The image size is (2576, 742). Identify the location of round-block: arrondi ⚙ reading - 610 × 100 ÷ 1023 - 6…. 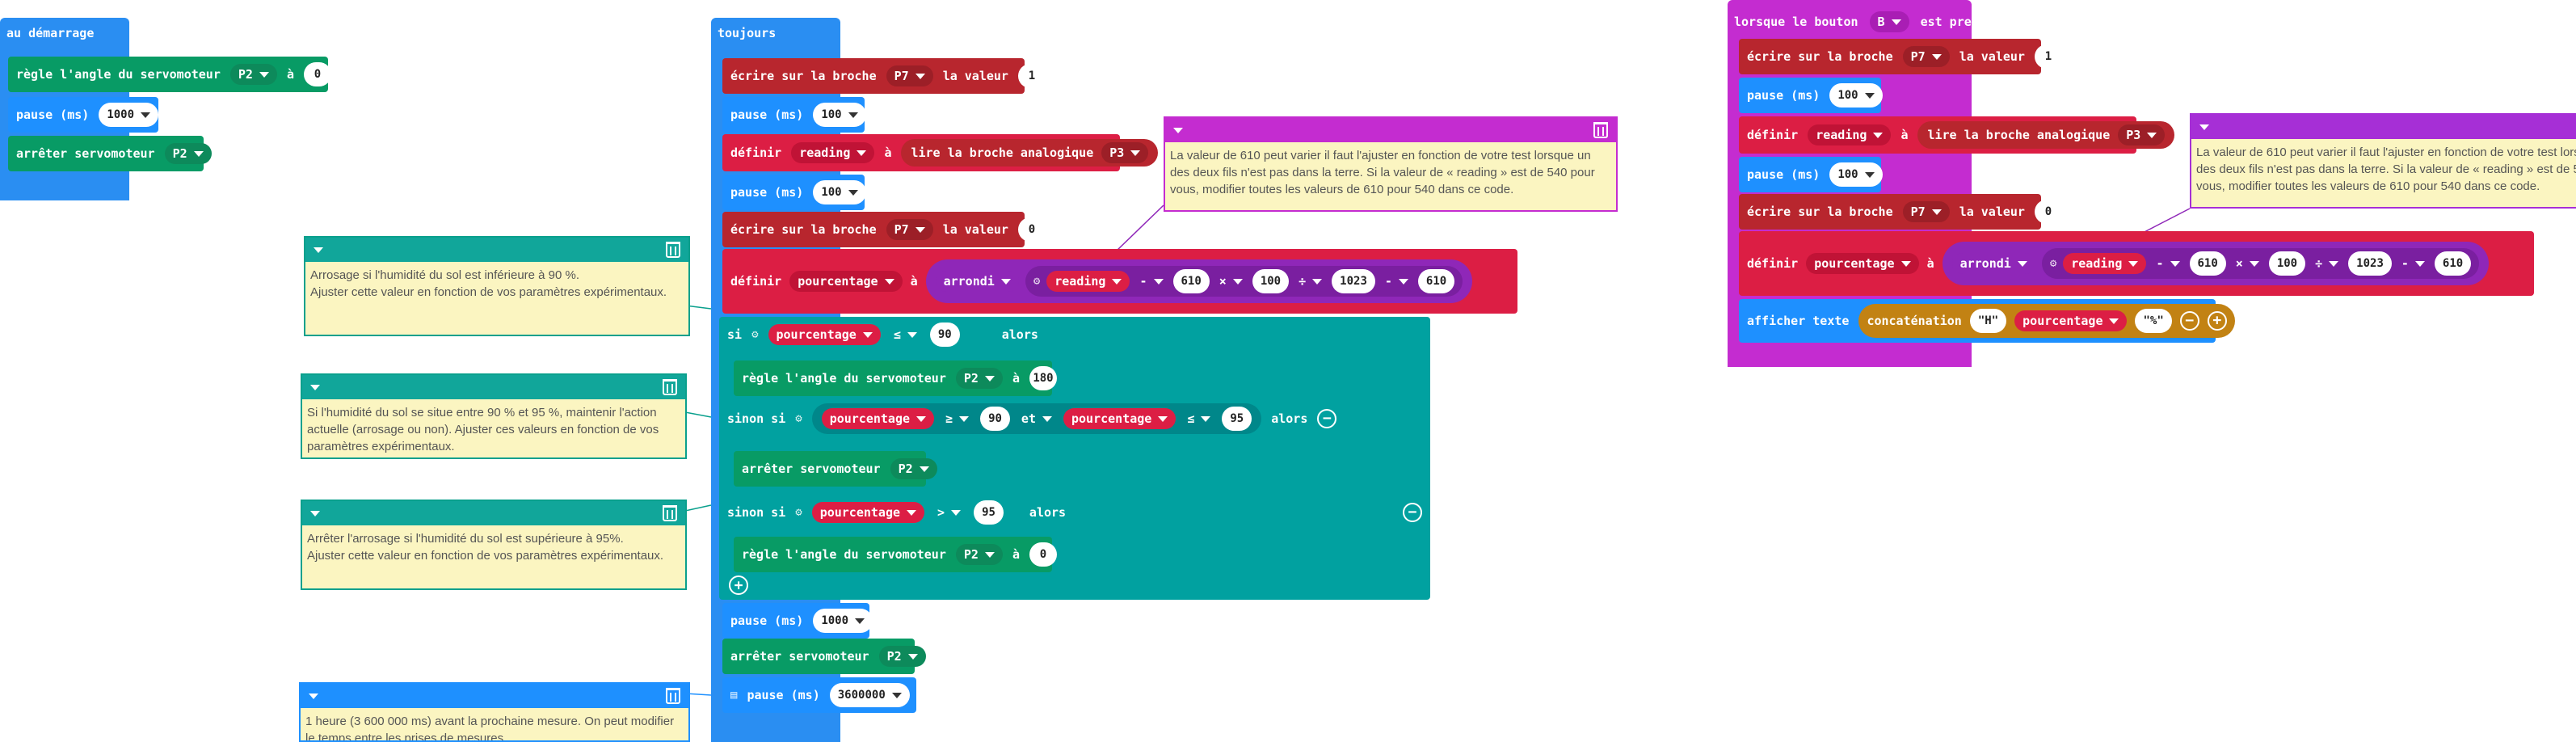
(2216, 263).